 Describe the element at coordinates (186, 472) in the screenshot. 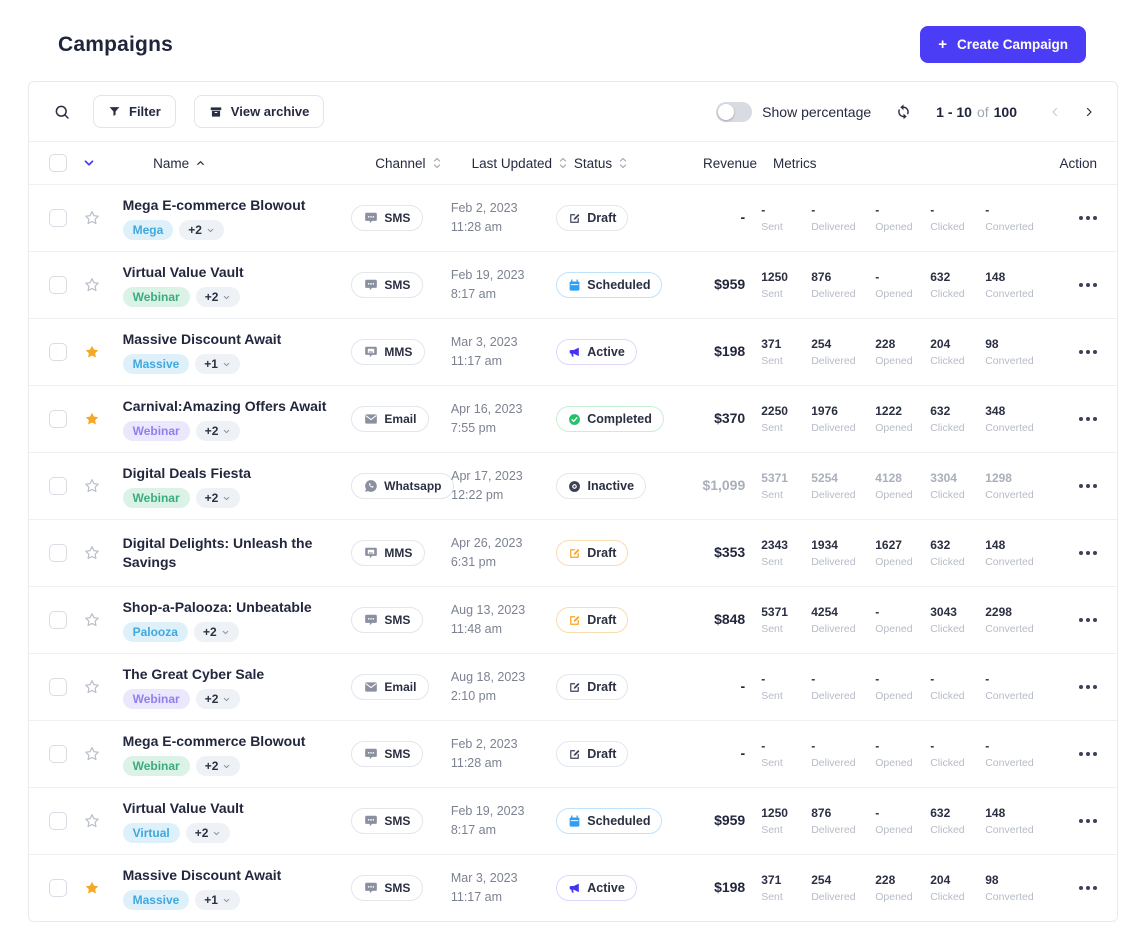

I see `campaign-name: Digital Deals Fiesta` at that location.